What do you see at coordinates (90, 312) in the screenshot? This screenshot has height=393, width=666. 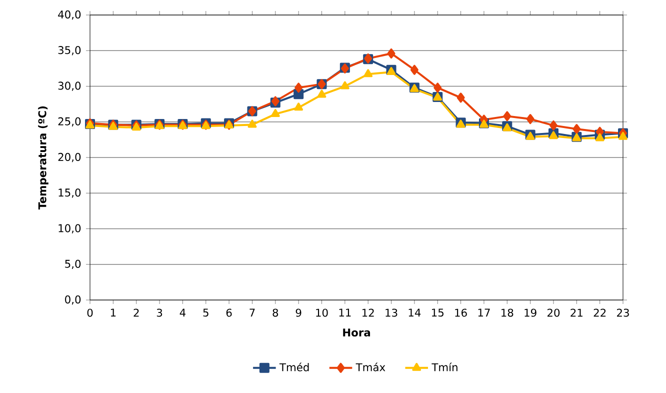 I see `x-tick-label: 0` at bounding box center [90, 312].